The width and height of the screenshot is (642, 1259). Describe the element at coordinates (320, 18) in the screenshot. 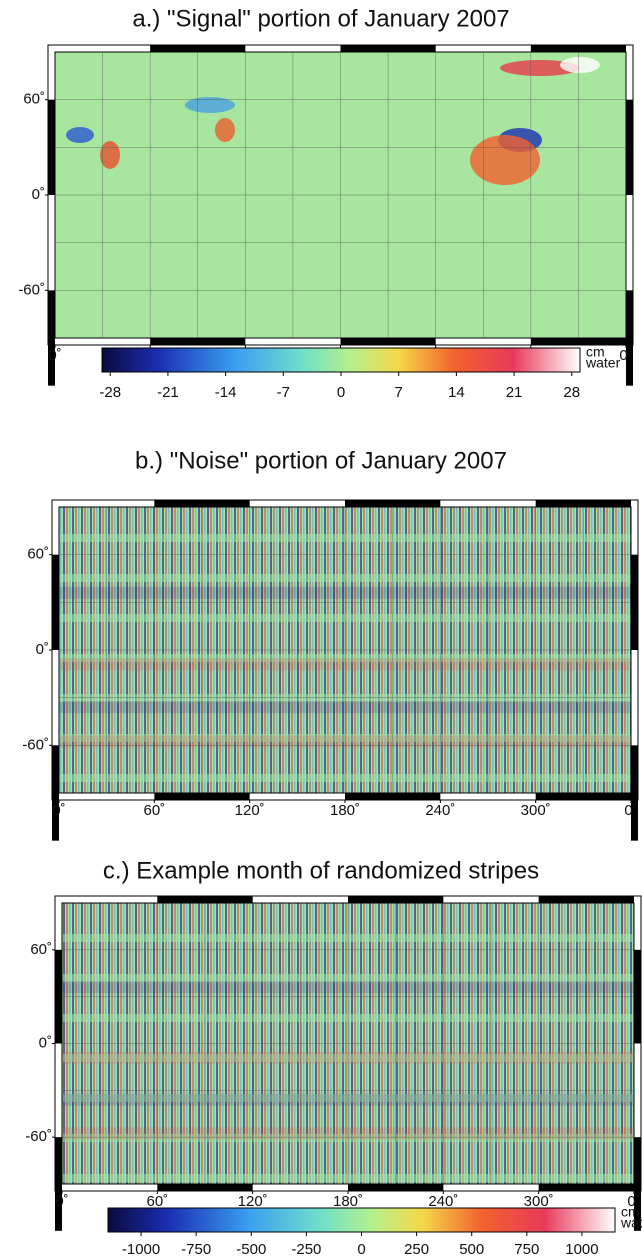

I see `panel-title: a.) "Signal" portion of January 2007` at that location.